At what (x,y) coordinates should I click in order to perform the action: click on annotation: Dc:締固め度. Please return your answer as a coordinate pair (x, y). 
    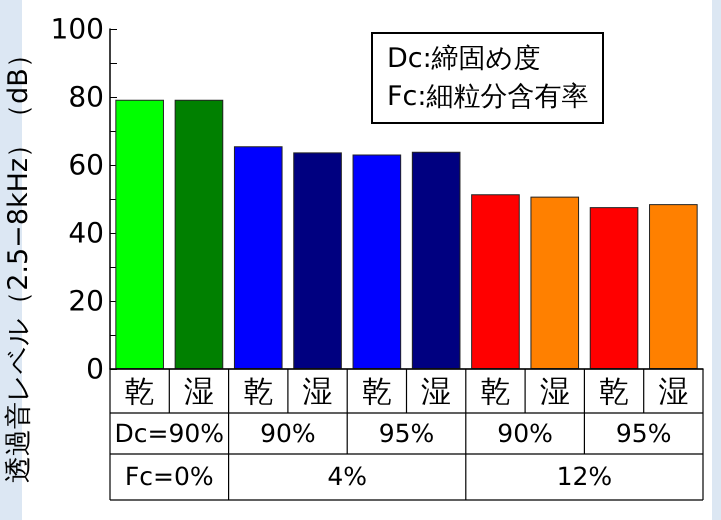
    Looking at the image, I should click on (464, 59).